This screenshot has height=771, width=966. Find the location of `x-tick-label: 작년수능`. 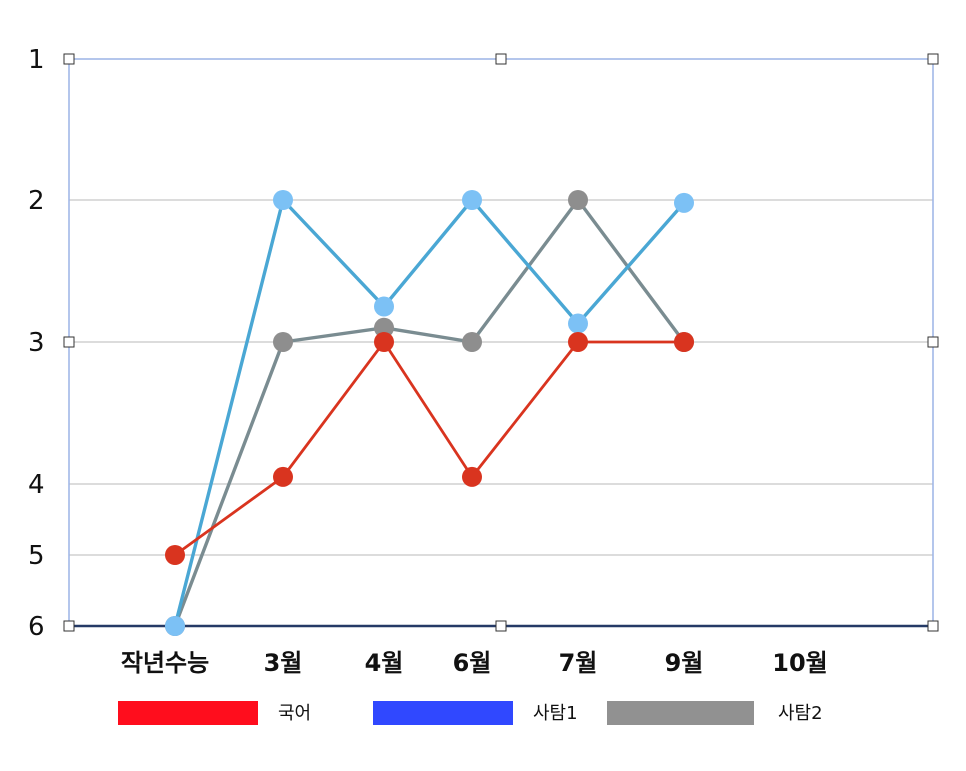

x-tick-label: 작년수능 is located at coordinates (165, 663).